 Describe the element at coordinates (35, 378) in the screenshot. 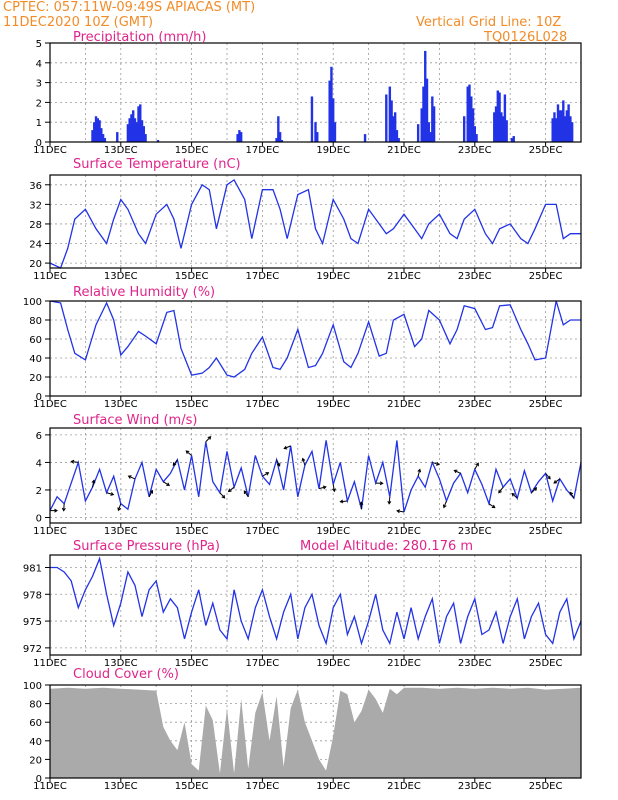

I see `y-tick-label: 20` at that location.